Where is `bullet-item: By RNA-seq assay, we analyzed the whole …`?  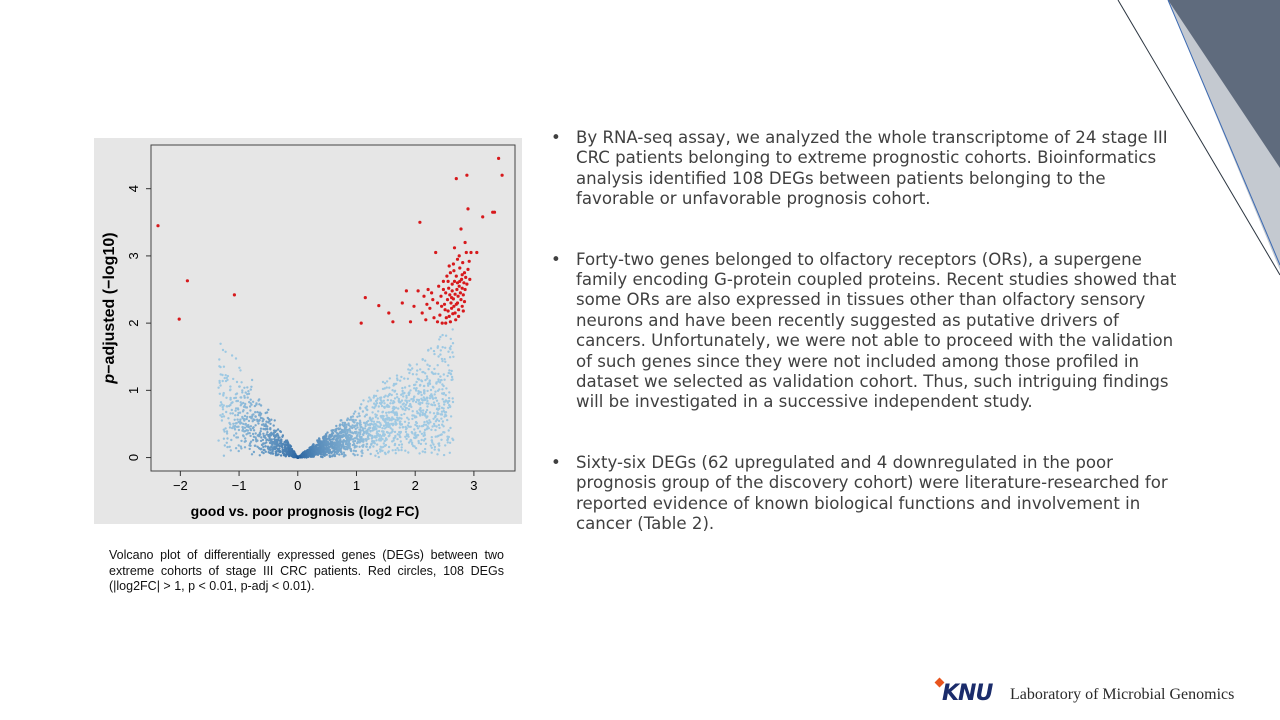 bullet-item: By RNA-seq assay, we analyzed the whole … is located at coordinates (868, 169).